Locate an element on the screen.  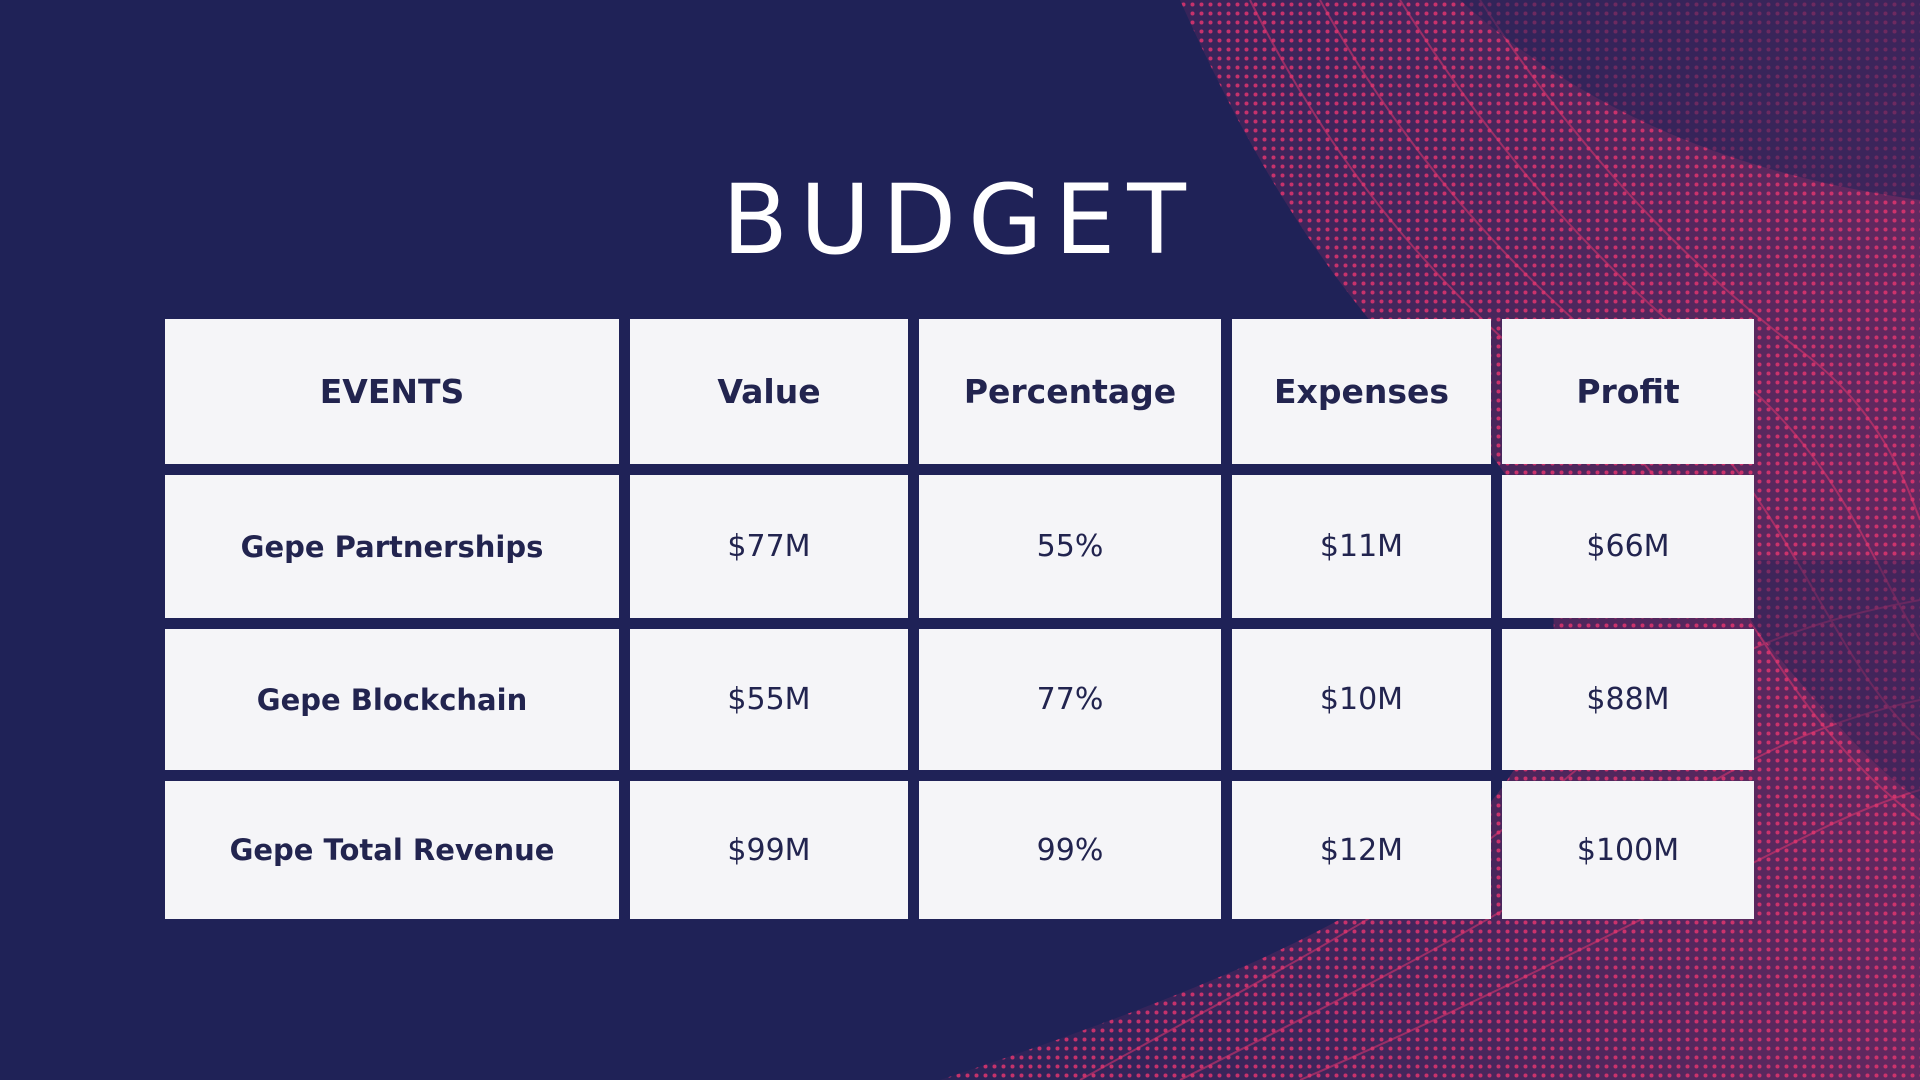
row-2-expenses: $10M is located at coordinates (1361, 699).